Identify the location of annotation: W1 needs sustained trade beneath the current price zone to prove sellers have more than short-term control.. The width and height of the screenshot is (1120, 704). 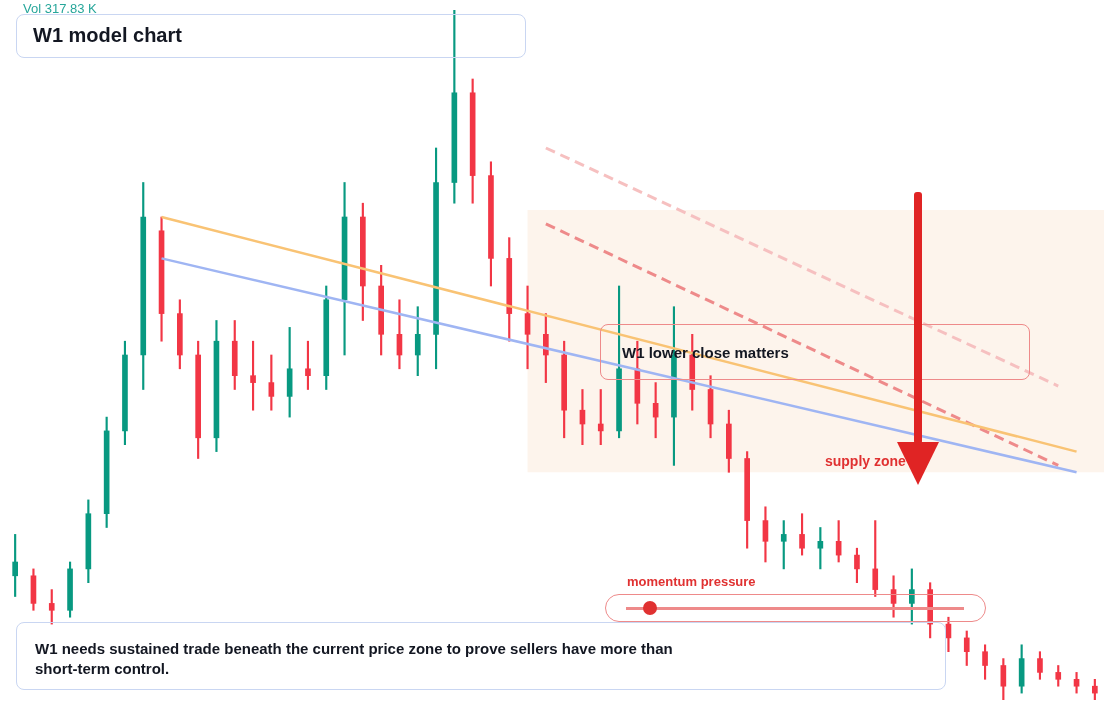
(354, 659).